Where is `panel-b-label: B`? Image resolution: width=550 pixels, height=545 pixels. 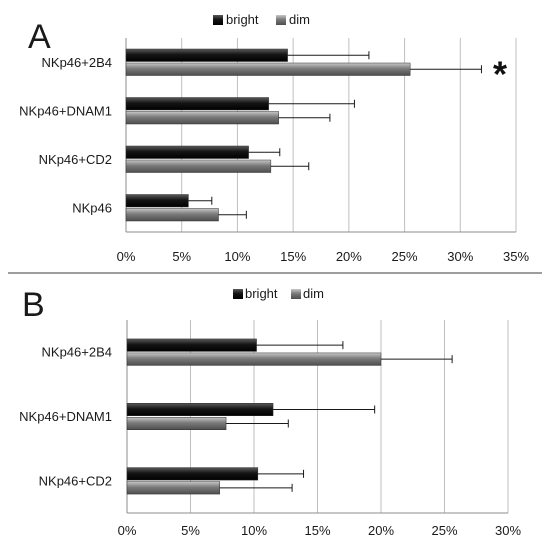
panel-b-label: B is located at coordinates (33, 305).